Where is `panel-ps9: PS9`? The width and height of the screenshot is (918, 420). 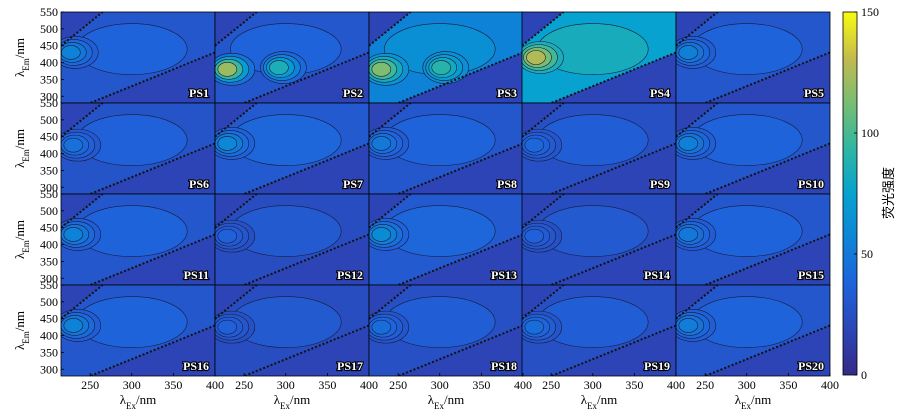 panel-ps9: PS9 is located at coordinates (599, 148).